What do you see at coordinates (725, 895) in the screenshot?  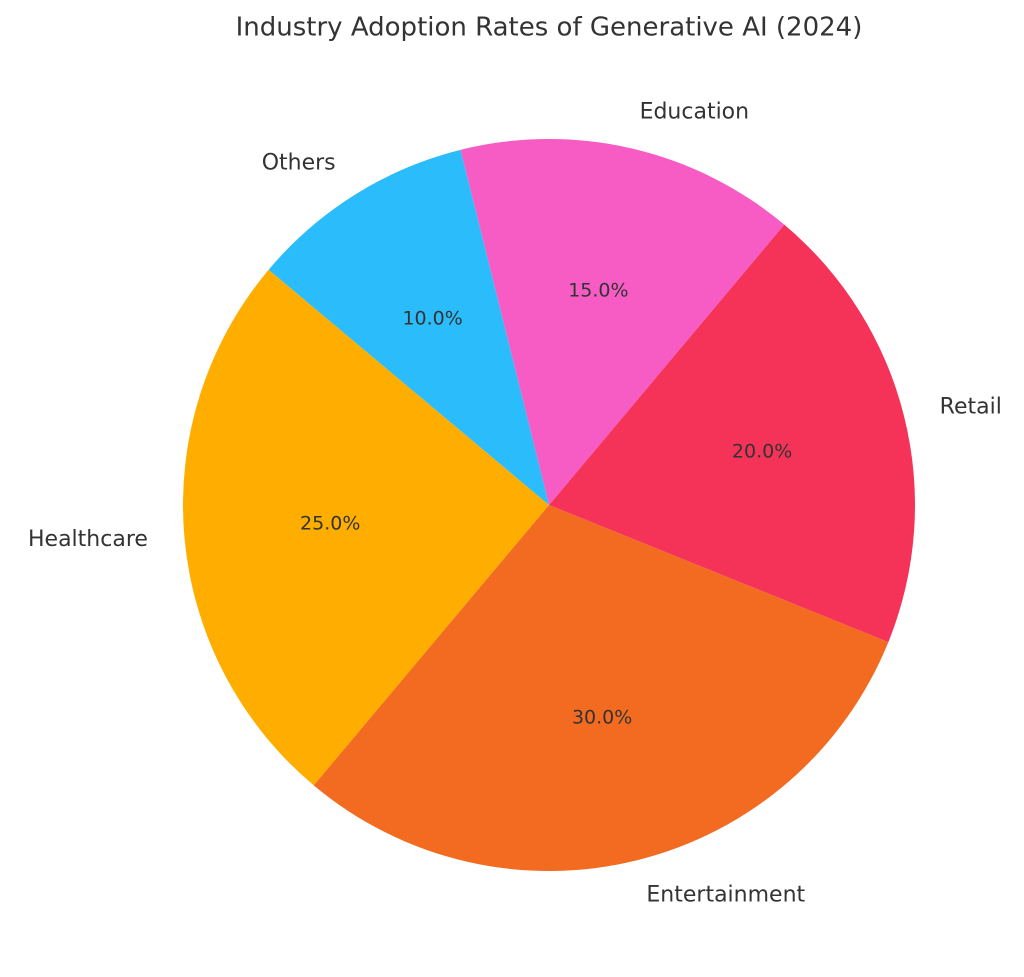 I see `slice-category-label: Entertainment` at bounding box center [725, 895].